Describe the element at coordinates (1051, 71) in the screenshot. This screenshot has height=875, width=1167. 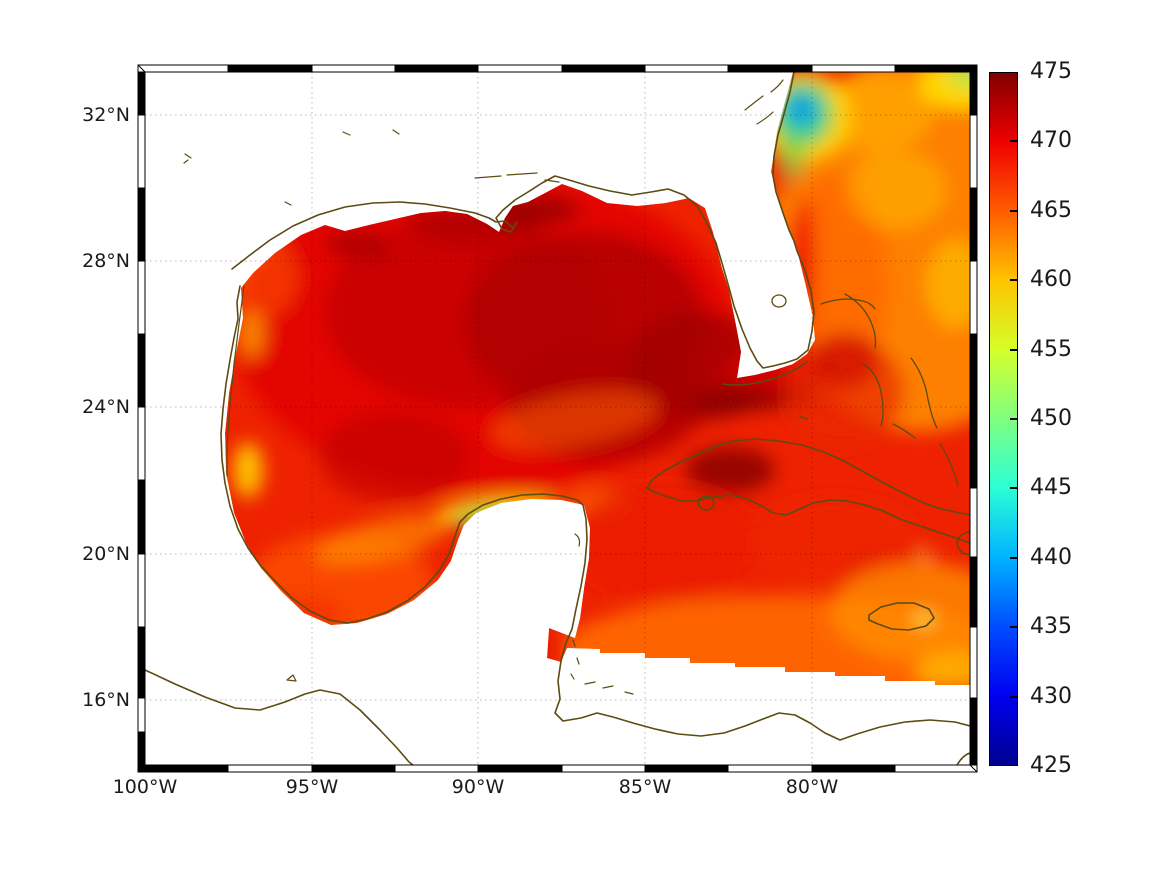
I see `colorbar-tick-label: 475` at that location.